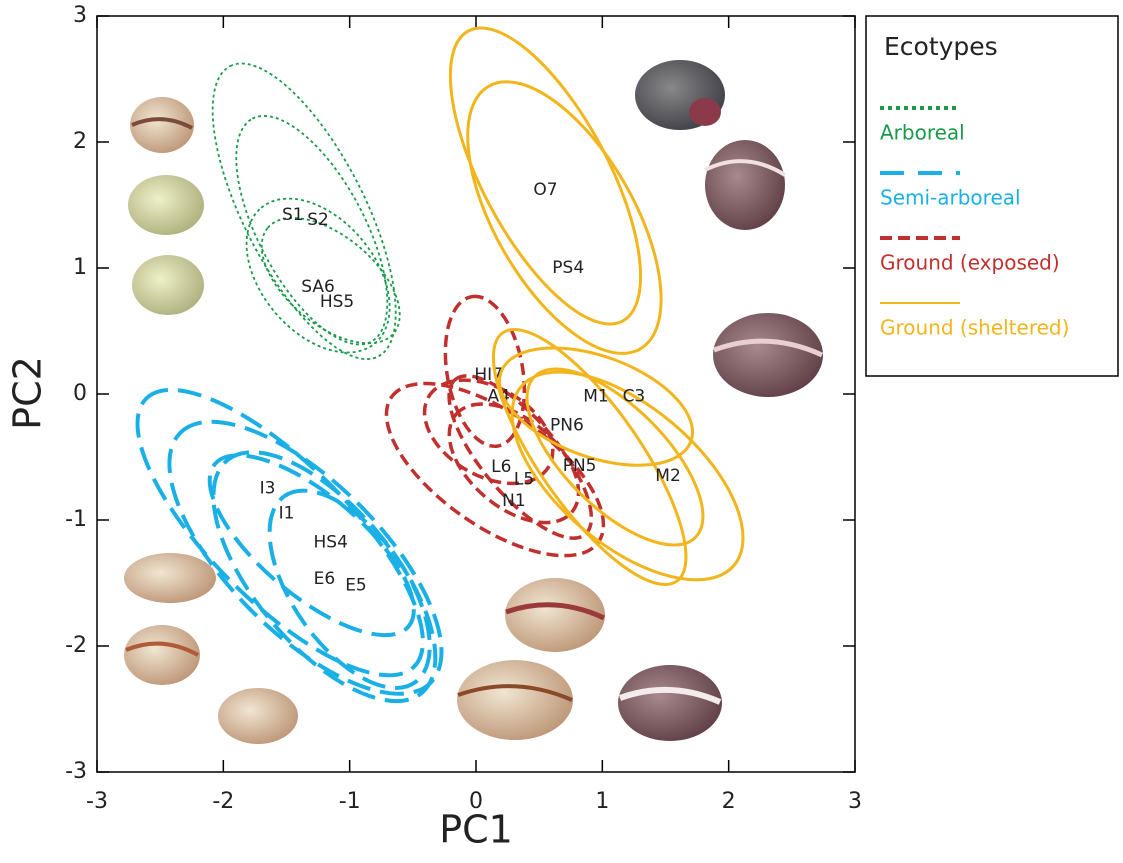 The image size is (1123, 863). Describe the element at coordinates (223, 801) in the screenshot. I see `x-tick-label: -2` at that location.